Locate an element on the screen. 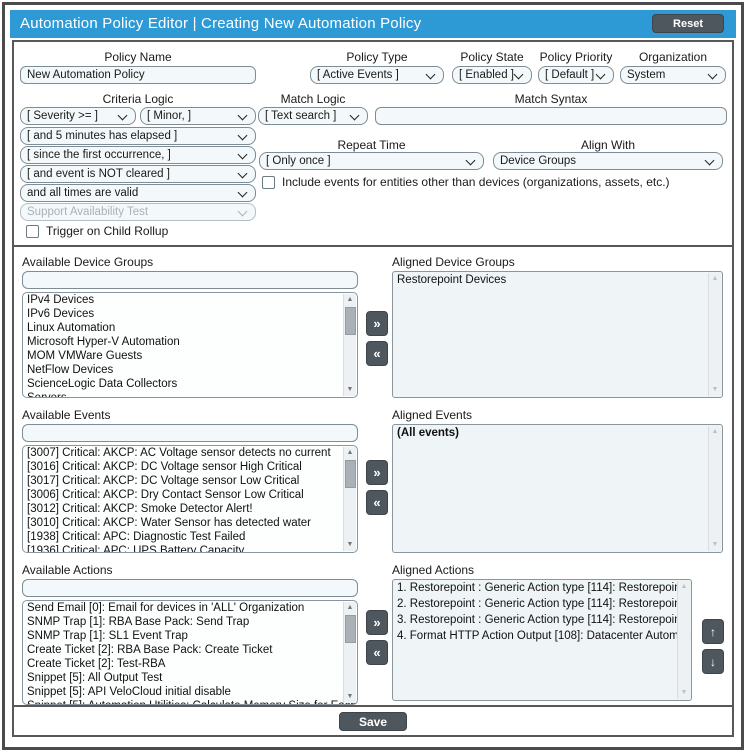 The height and width of the screenshot is (752, 746). policy-state-select: [ Enabled ] is located at coordinates (492, 75).